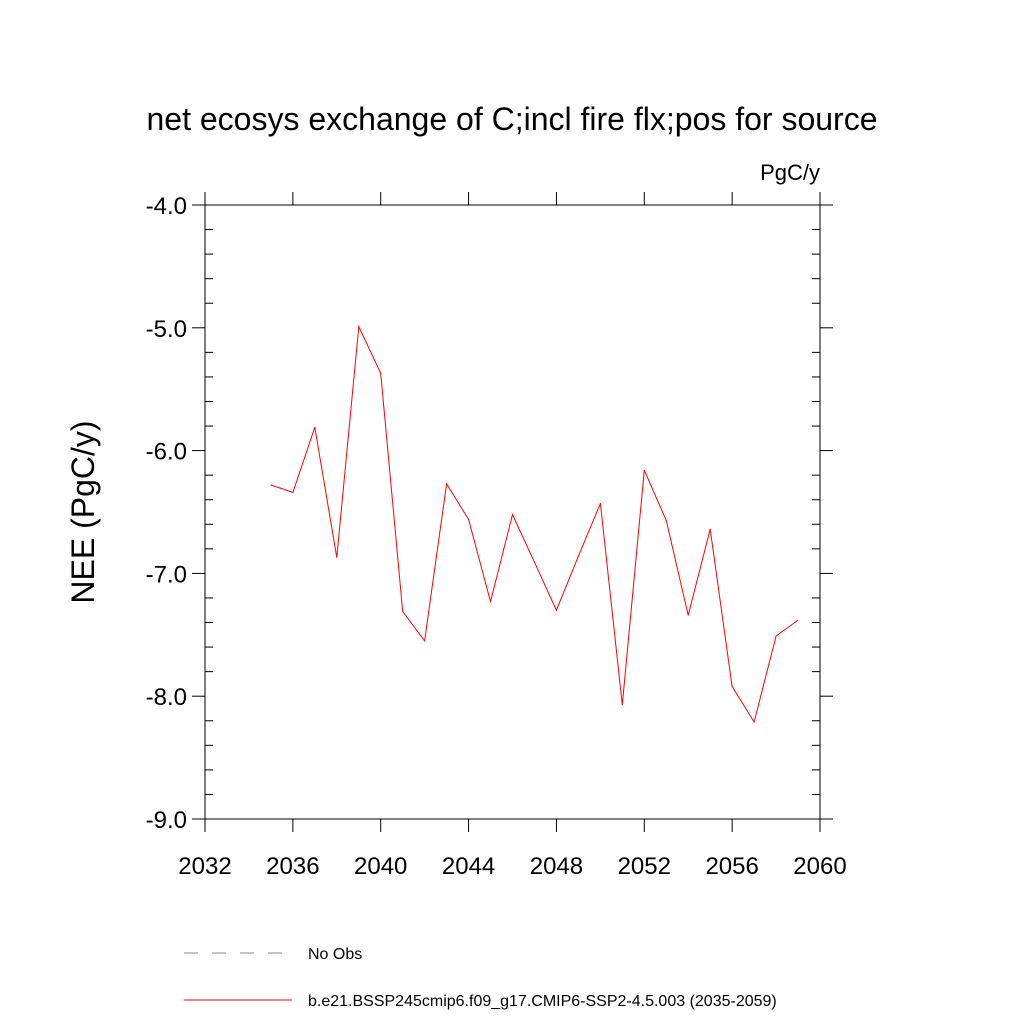  I want to click on x-tick-label: 2032, so click(204, 866).